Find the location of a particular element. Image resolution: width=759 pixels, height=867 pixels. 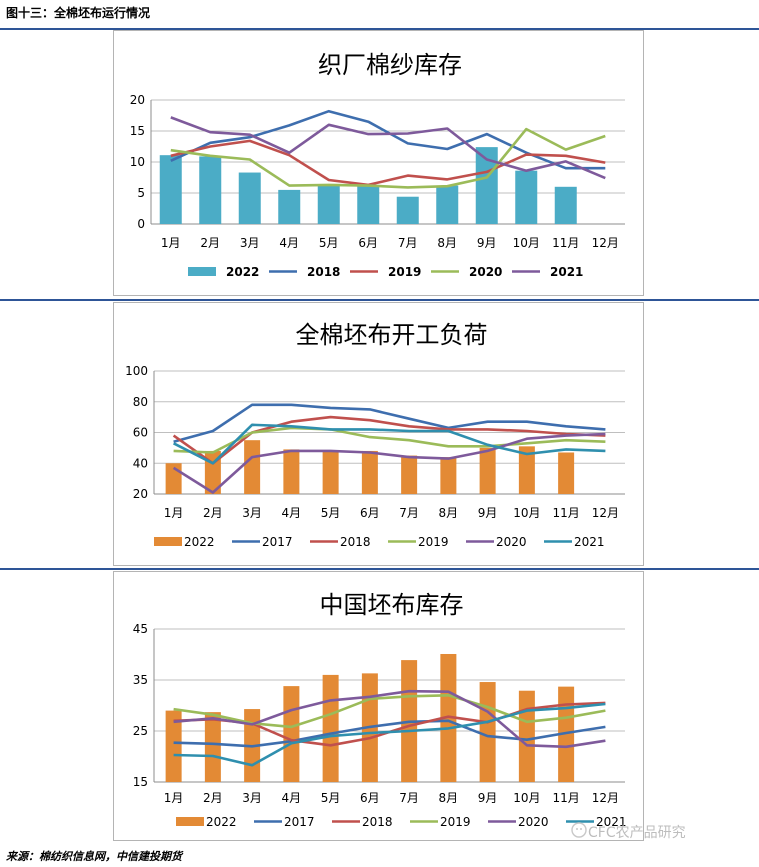

chart-title: 中国坯布库存 is located at coordinates (392, 605).